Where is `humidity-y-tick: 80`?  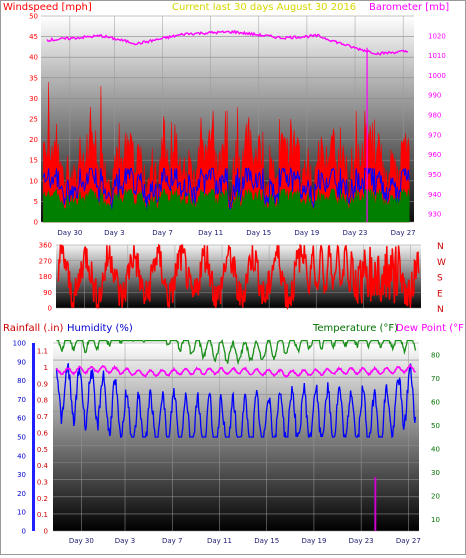
humidity-y-tick: 80 is located at coordinates (21, 381).